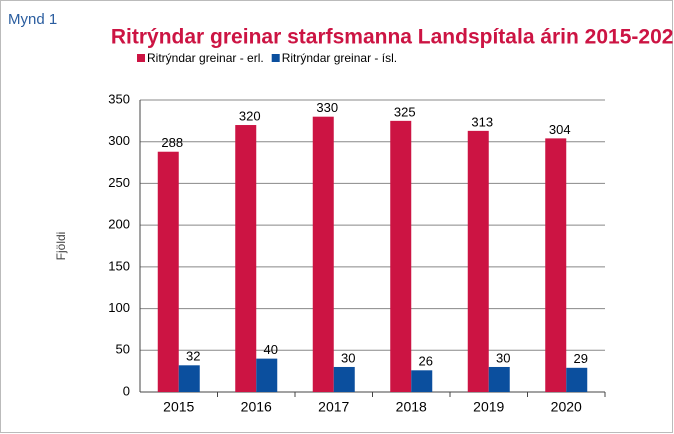 The width and height of the screenshot is (674, 434). Describe the element at coordinates (482, 121) in the screenshot. I see `data-label: 313` at that location.